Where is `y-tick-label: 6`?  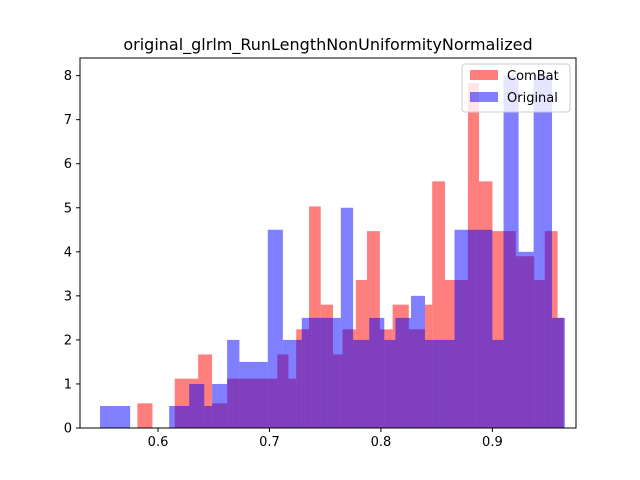
y-tick-label: 6 is located at coordinates (68, 164).